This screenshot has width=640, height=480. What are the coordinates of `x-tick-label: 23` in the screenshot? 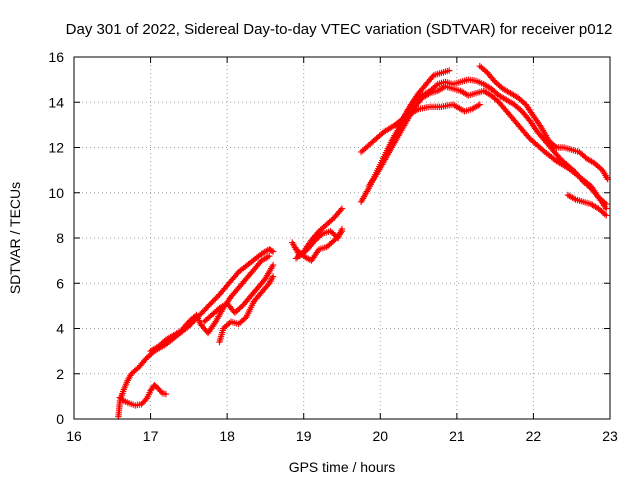 It's located at (610, 436).